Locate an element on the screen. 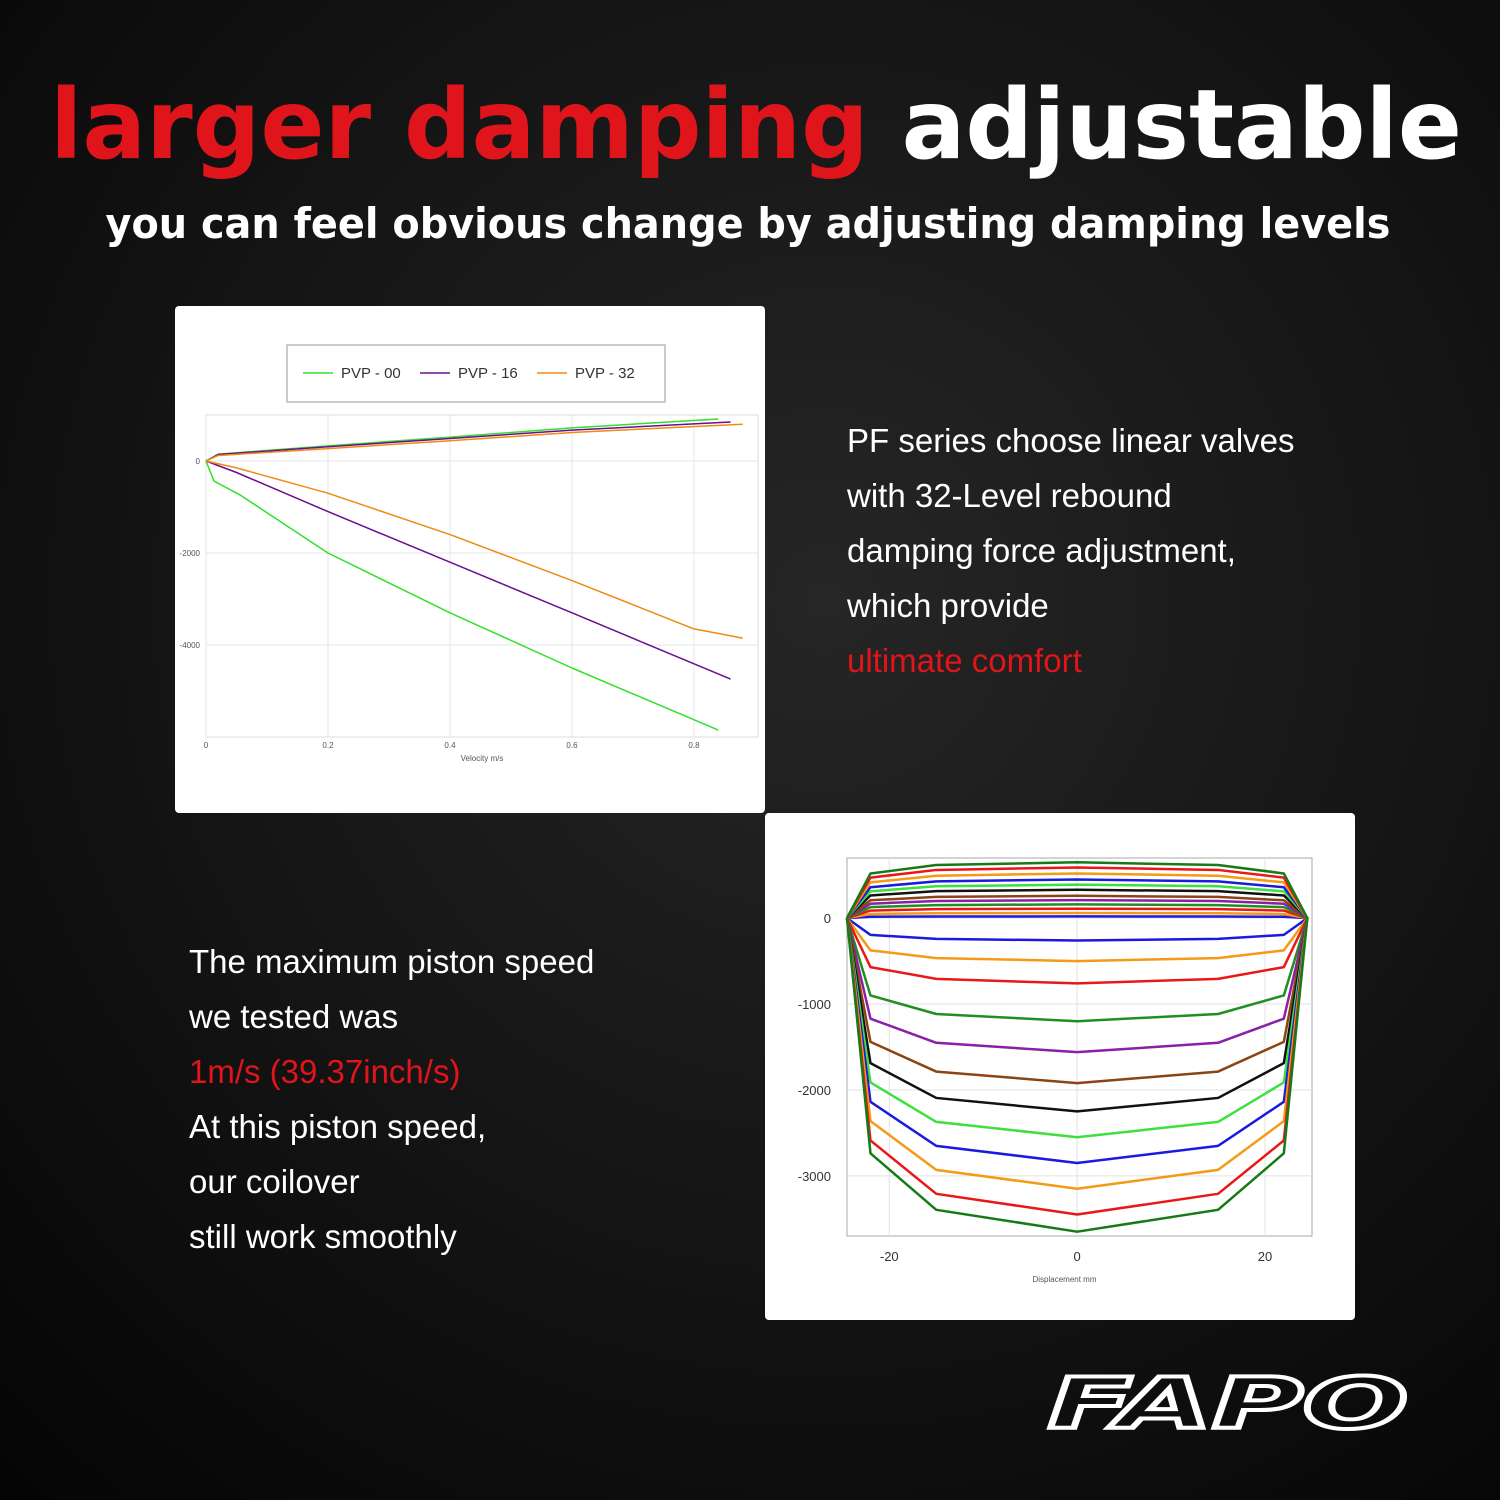 The image size is (1500, 1500). x-tick-label: 0.8 is located at coordinates (694, 745).